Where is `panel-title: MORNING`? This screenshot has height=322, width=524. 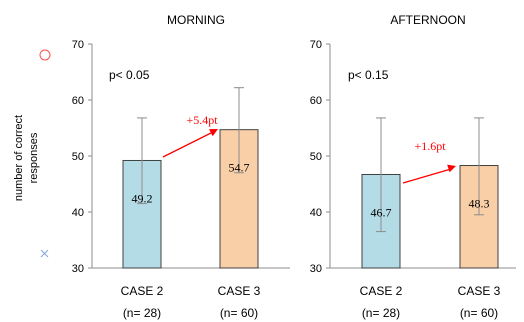
panel-title: MORNING is located at coordinates (196, 20).